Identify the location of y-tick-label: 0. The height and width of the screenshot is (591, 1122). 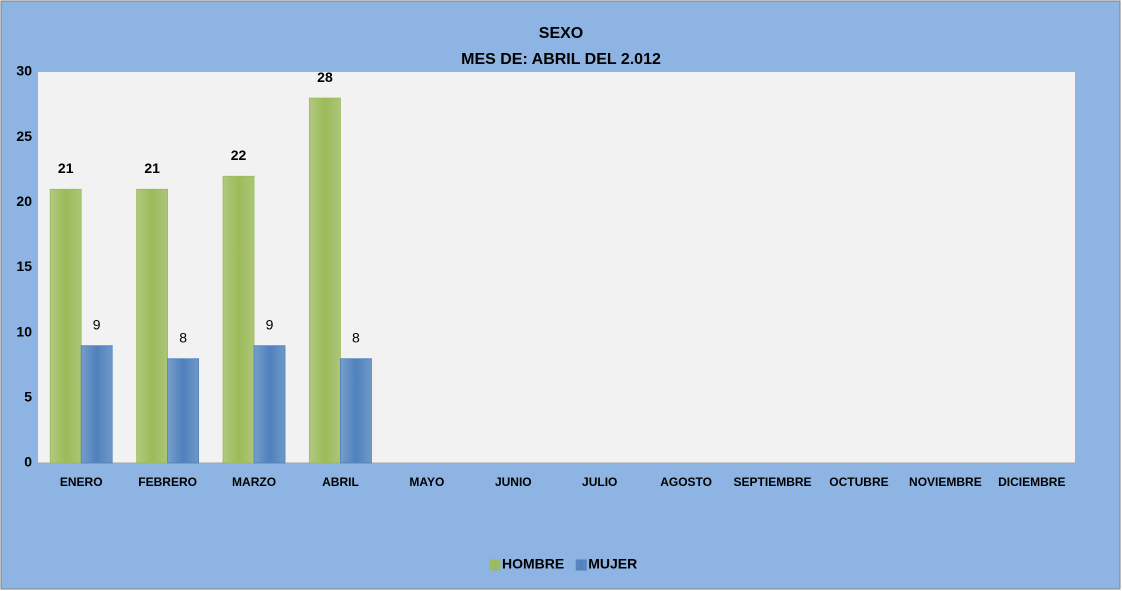
(28, 462).